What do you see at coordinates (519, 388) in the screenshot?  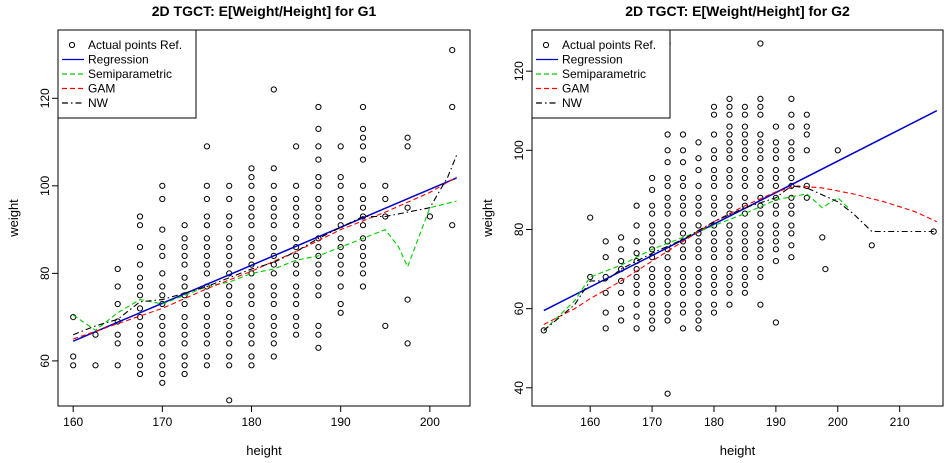 I see `y-tick-label: 40` at bounding box center [519, 388].